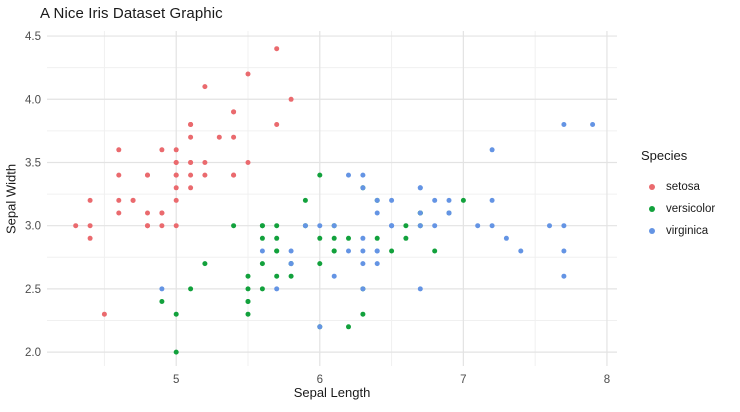  Describe the element at coordinates (33, 37) in the screenshot. I see `y-tick-label: 4.5` at that location.